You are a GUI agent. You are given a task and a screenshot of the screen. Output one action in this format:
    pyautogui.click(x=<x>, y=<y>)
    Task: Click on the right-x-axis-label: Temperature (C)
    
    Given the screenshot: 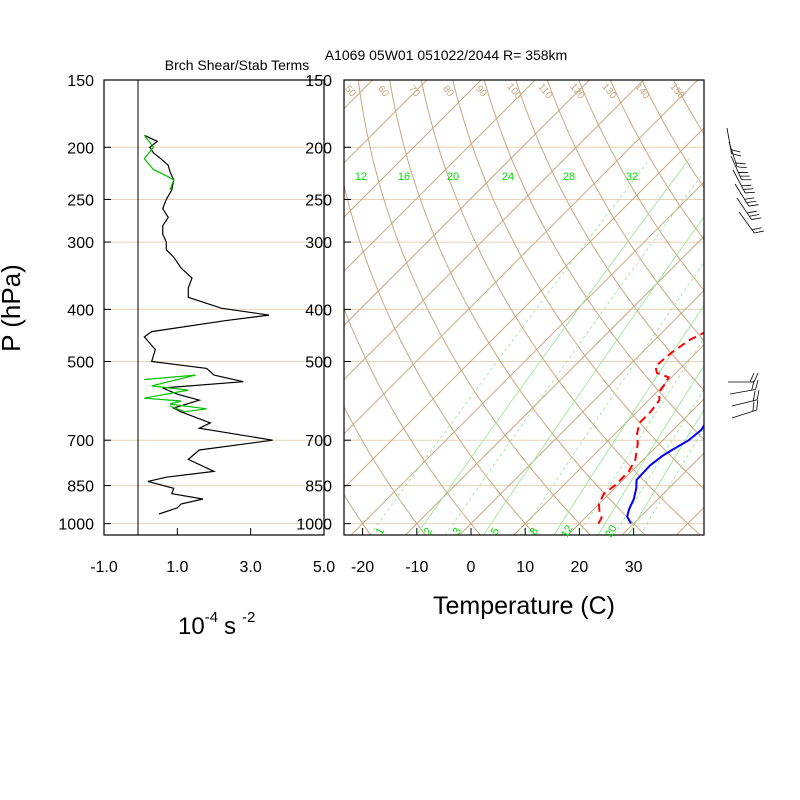 What is the action you would take?
    pyautogui.click(x=524, y=606)
    